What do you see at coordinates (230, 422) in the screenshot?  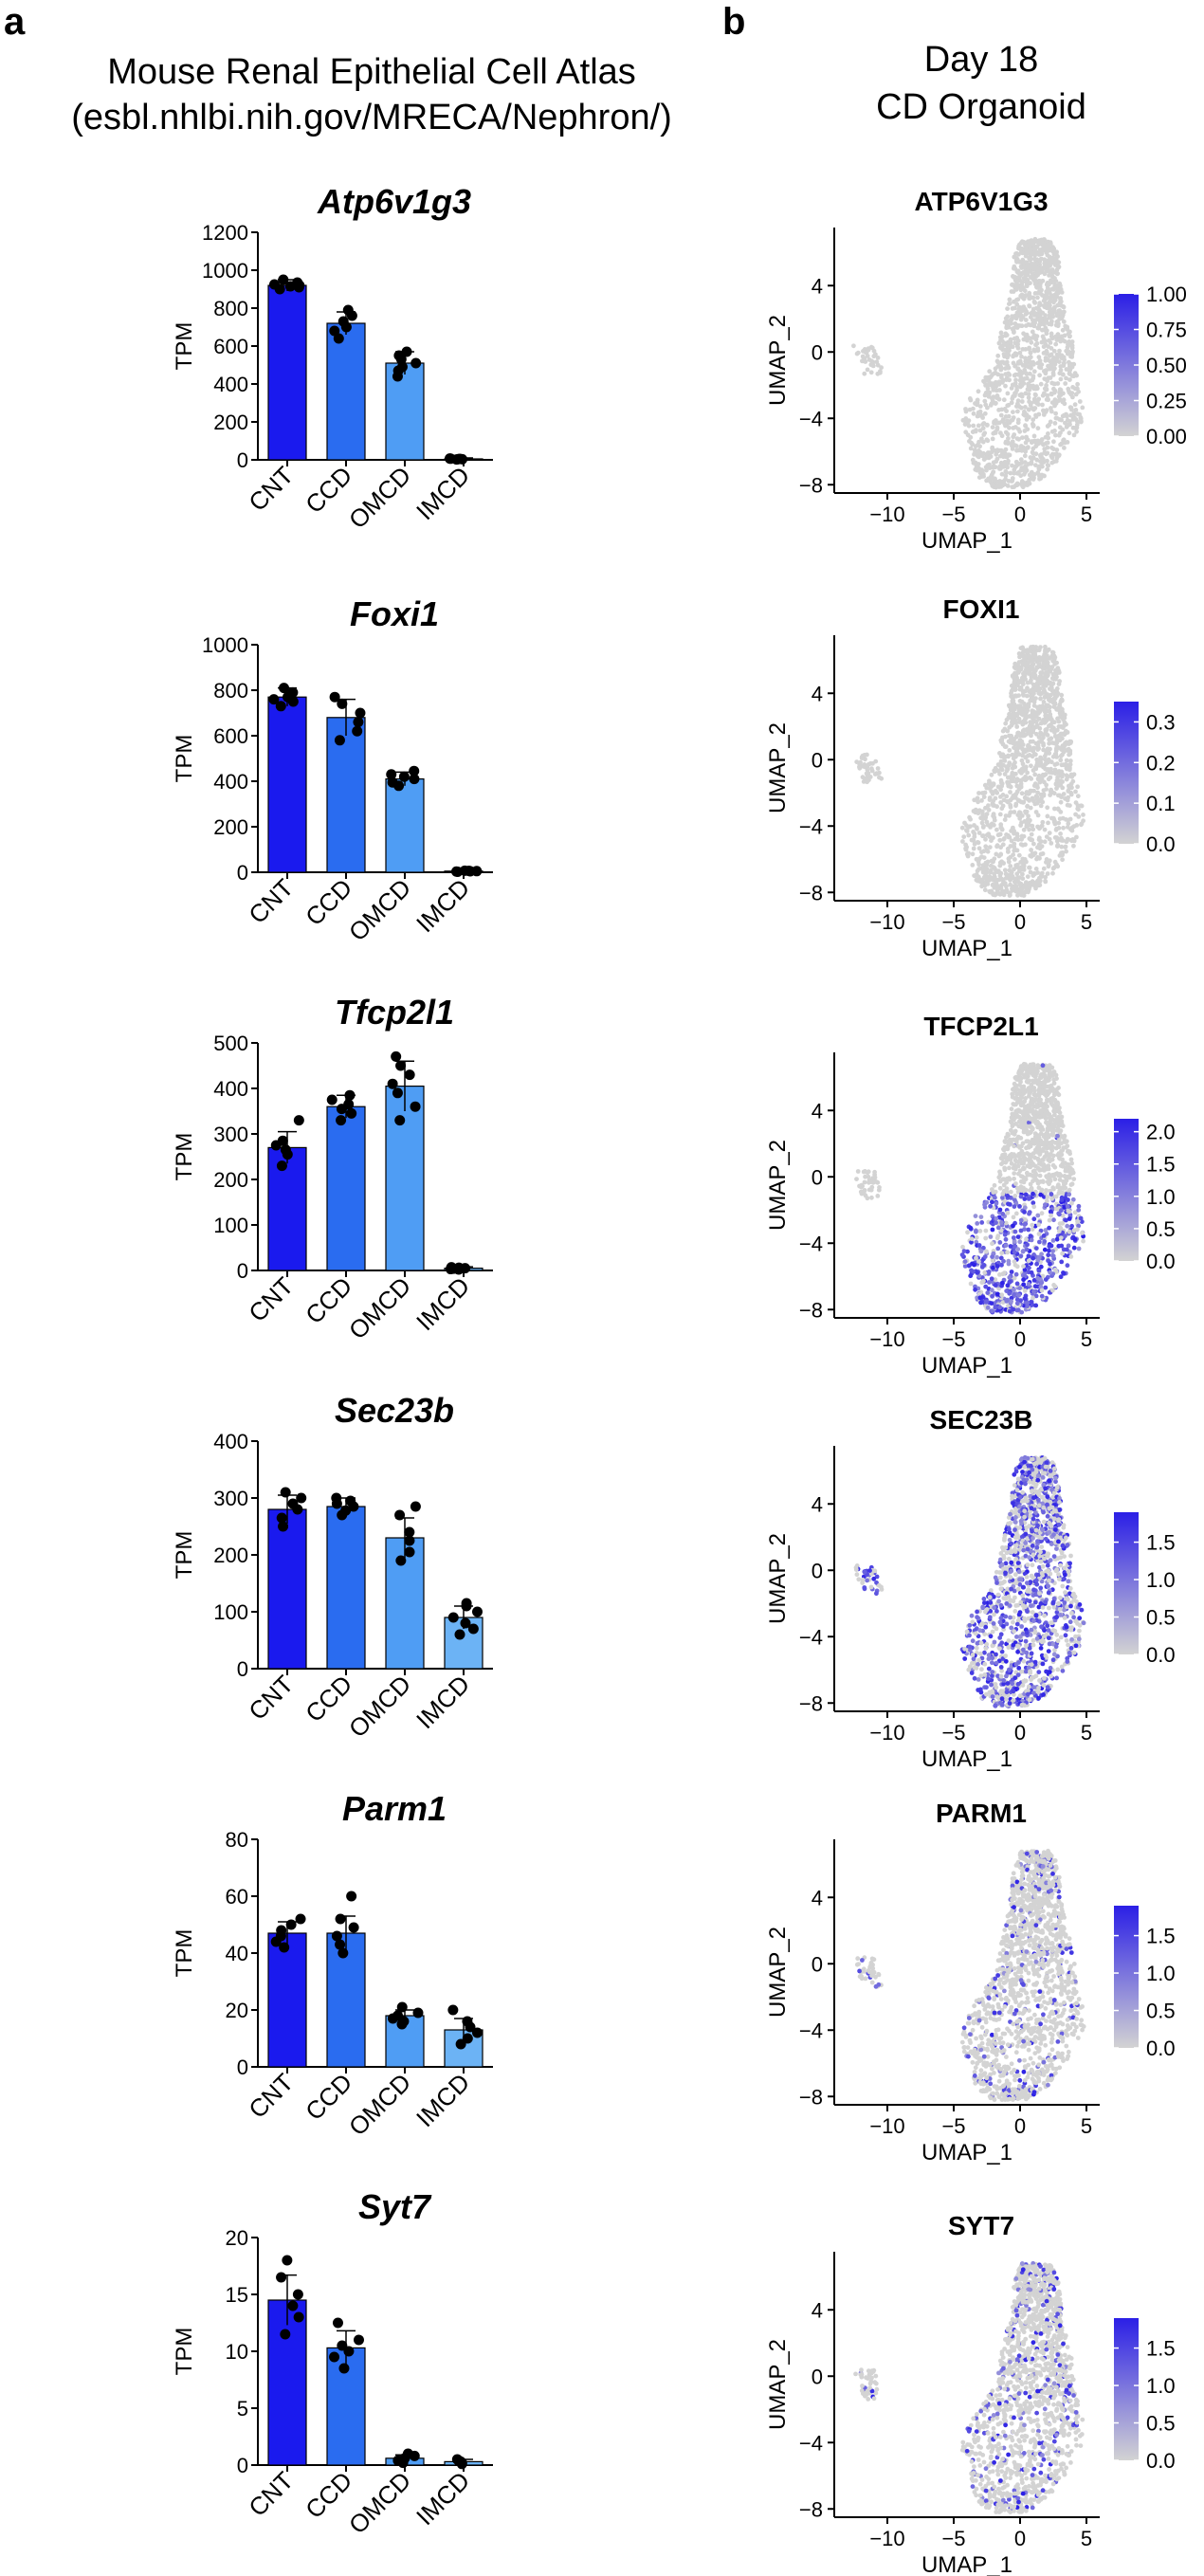 I see `y-tick-label: 200` at bounding box center [230, 422].